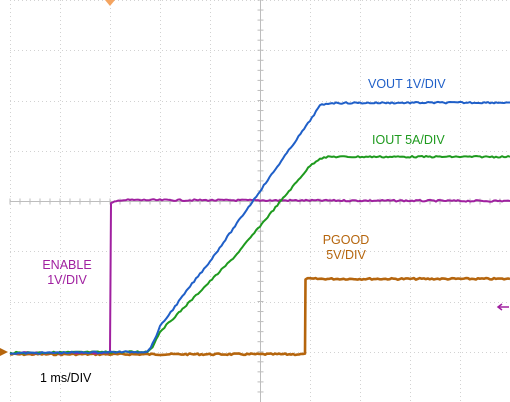 This screenshot has height=402, width=510. Describe the element at coordinates (4, 352) in the screenshot. I see `ground-reference-arrow-icon` at that location.